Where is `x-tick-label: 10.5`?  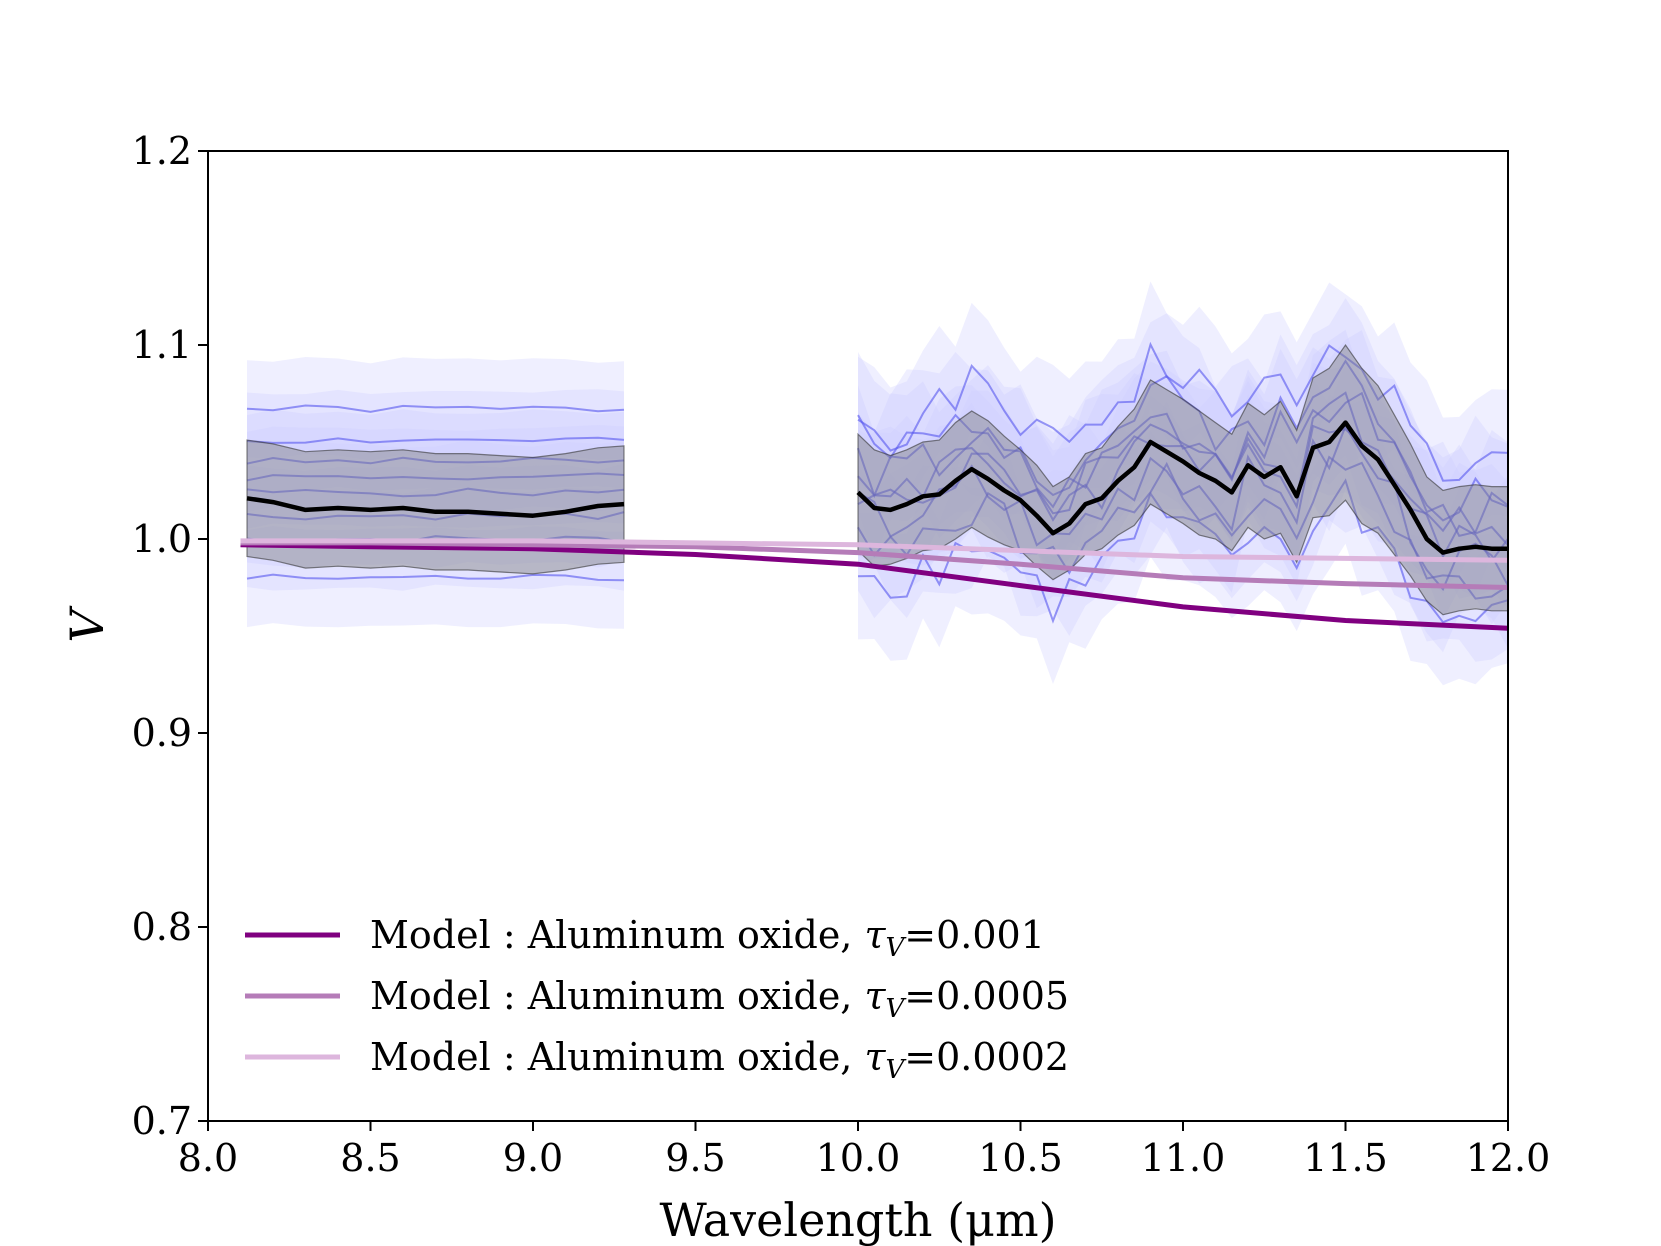 x-tick-label: 10.5 is located at coordinates (1020, 1158).